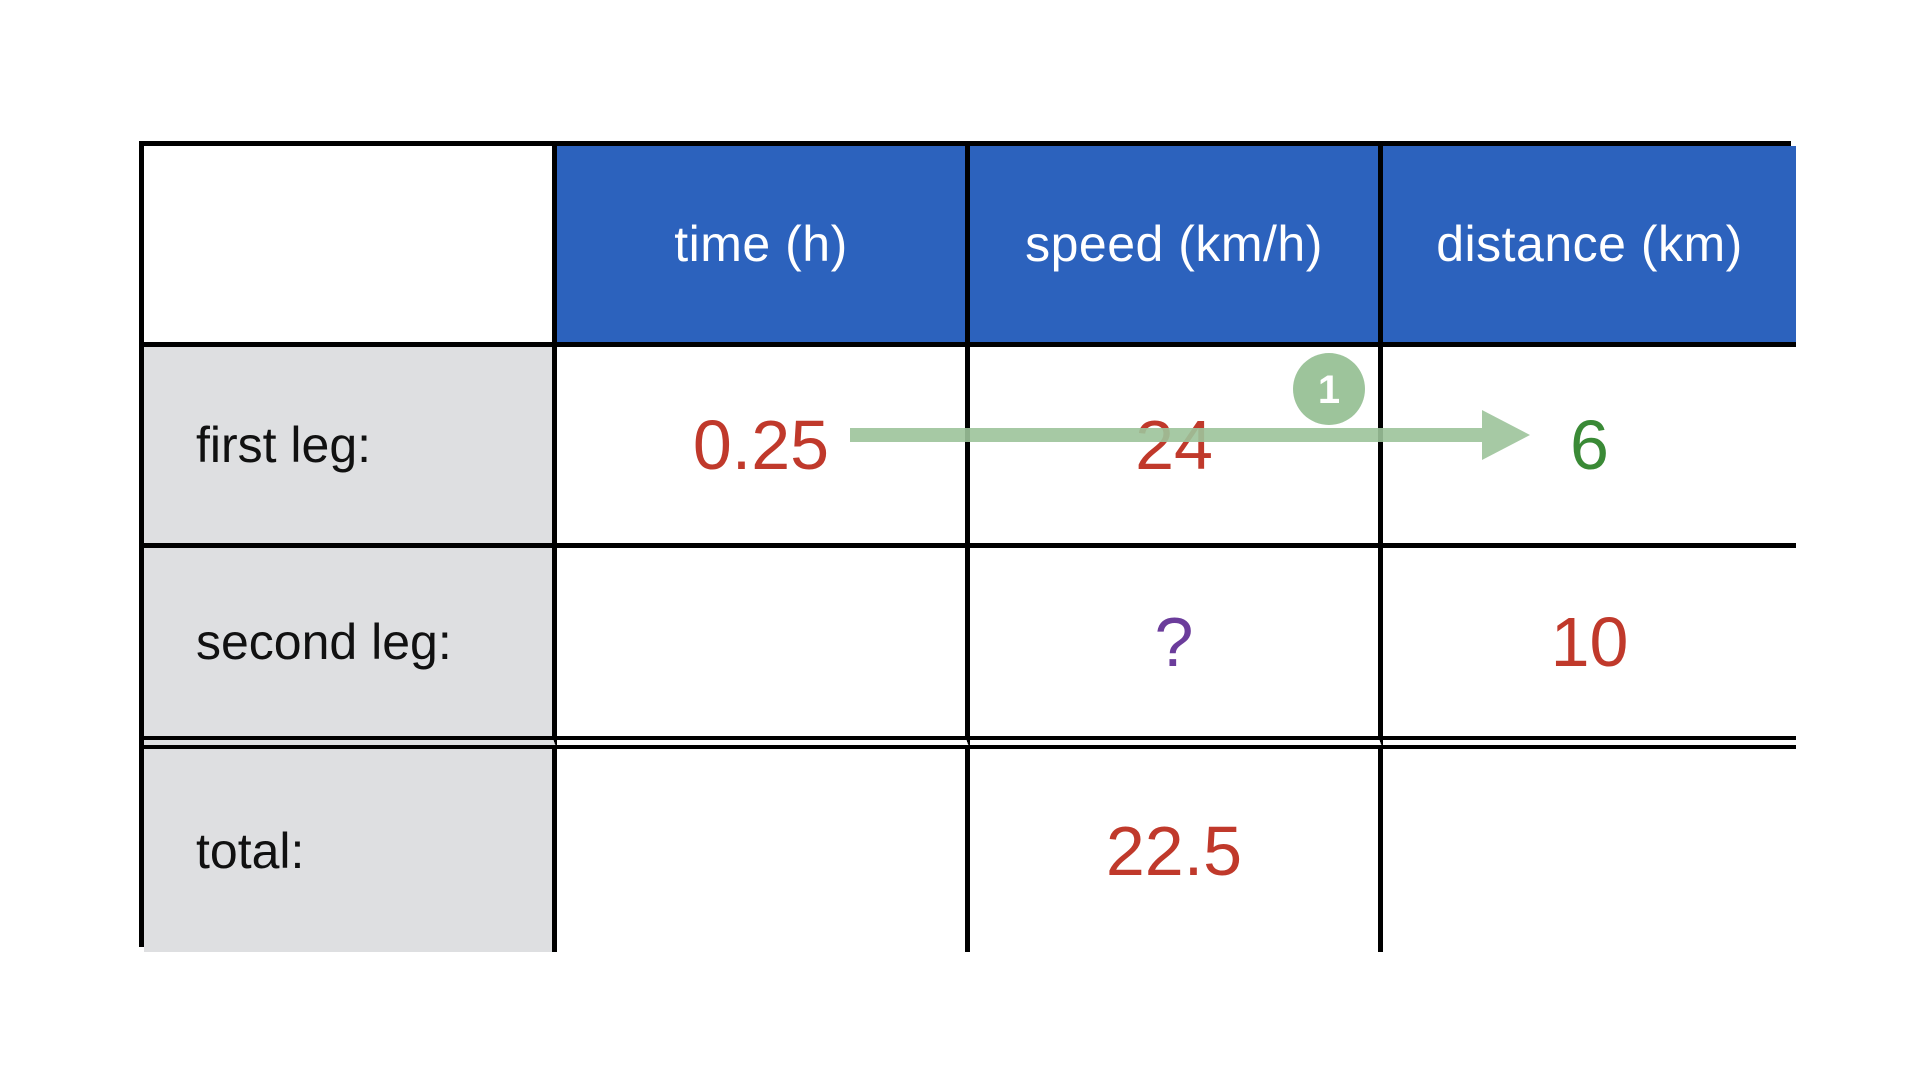  What do you see at coordinates (1589, 447) in the screenshot?
I see `first-leg-distance: 6` at bounding box center [1589, 447].